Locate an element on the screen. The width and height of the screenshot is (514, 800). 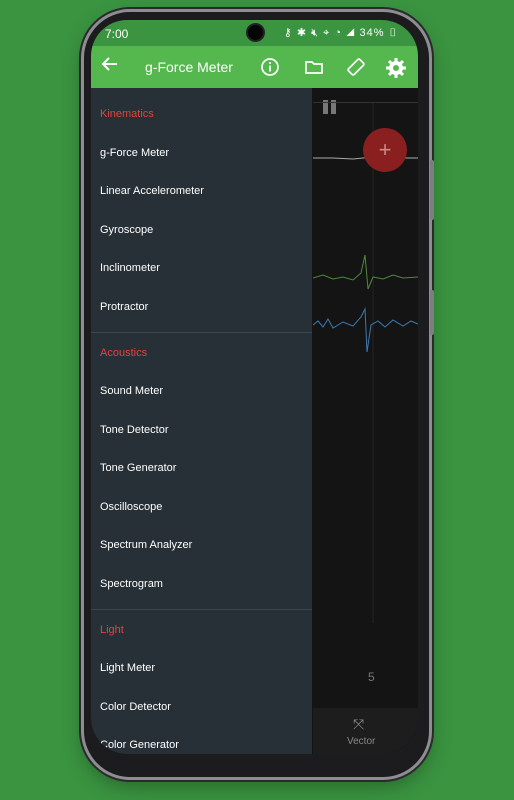
bottom-bar is located at coordinates (365, 731).